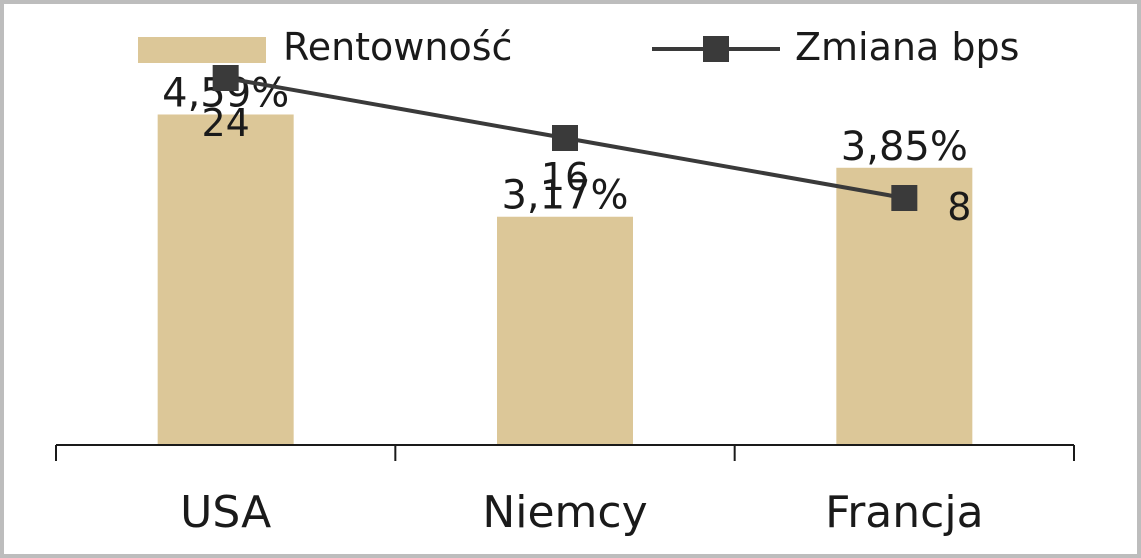  What do you see at coordinates (904, 512) in the screenshot?
I see `x-tick-label-francja: Francja` at bounding box center [904, 512].